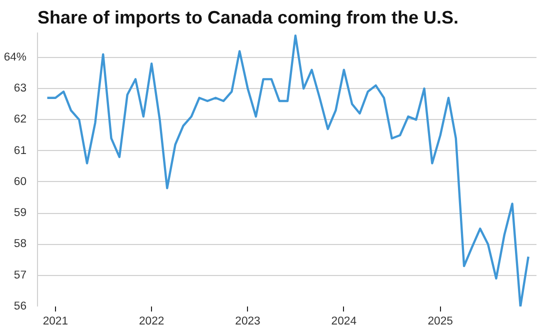 This screenshot has width=550, height=327. I want to click on x-tick-label: 2022, so click(151, 321).